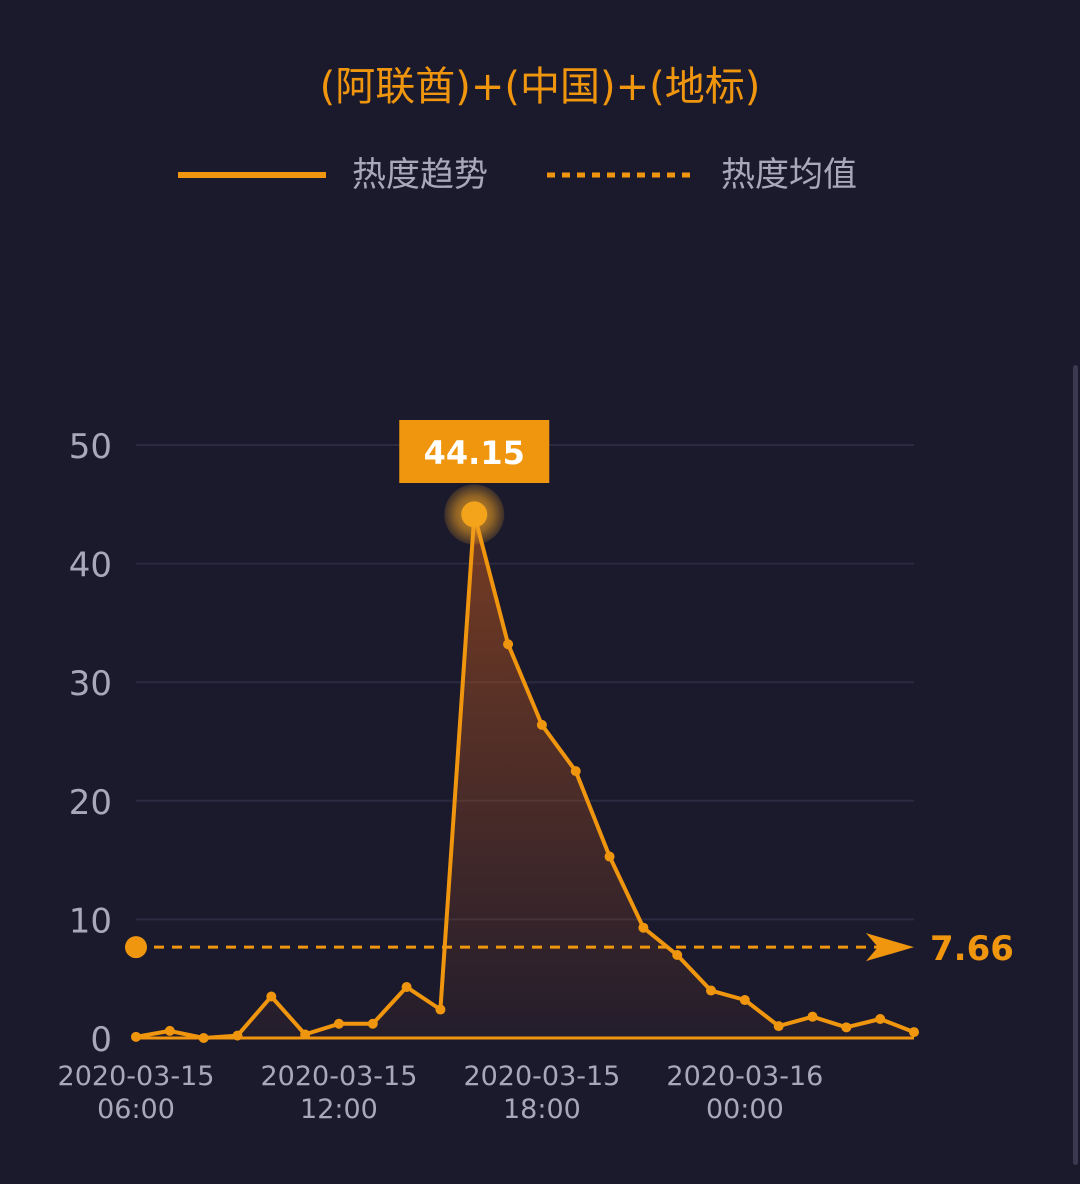  What do you see at coordinates (420, 175) in the screenshot?
I see `legend-label-trend: 热度趋势` at bounding box center [420, 175].